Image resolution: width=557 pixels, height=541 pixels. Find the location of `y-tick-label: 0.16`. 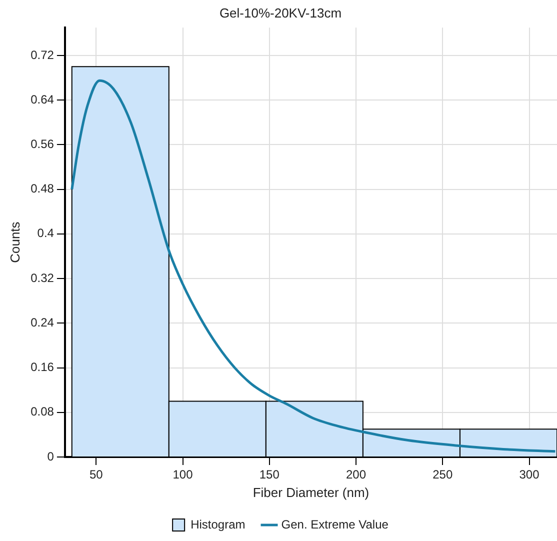

y-tick-label: 0.16 is located at coordinates (42, 367).